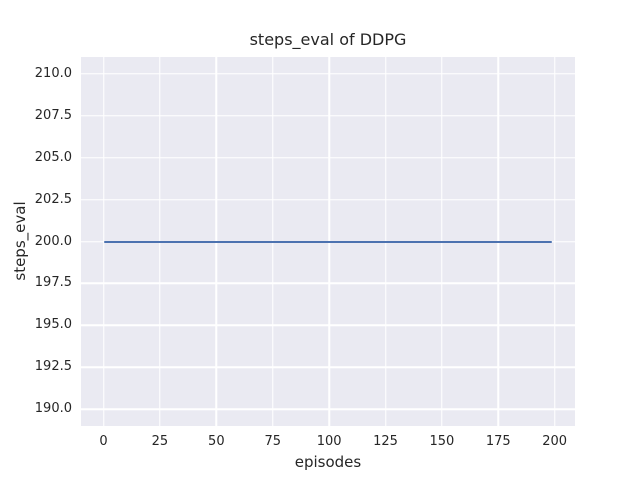 This screenshot has height=480, width=640. What do you see at coordinates (53, 115) in the screenshot?
I see `y-tick-label: 207.5` at bounding box center [53, 115].